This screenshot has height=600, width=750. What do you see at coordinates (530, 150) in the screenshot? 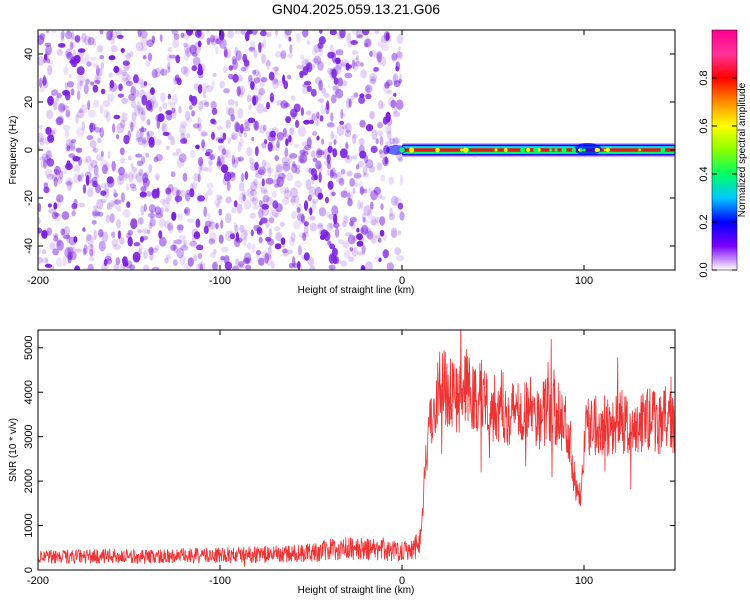
I see `signal-band` at bounding box center [530, 150].